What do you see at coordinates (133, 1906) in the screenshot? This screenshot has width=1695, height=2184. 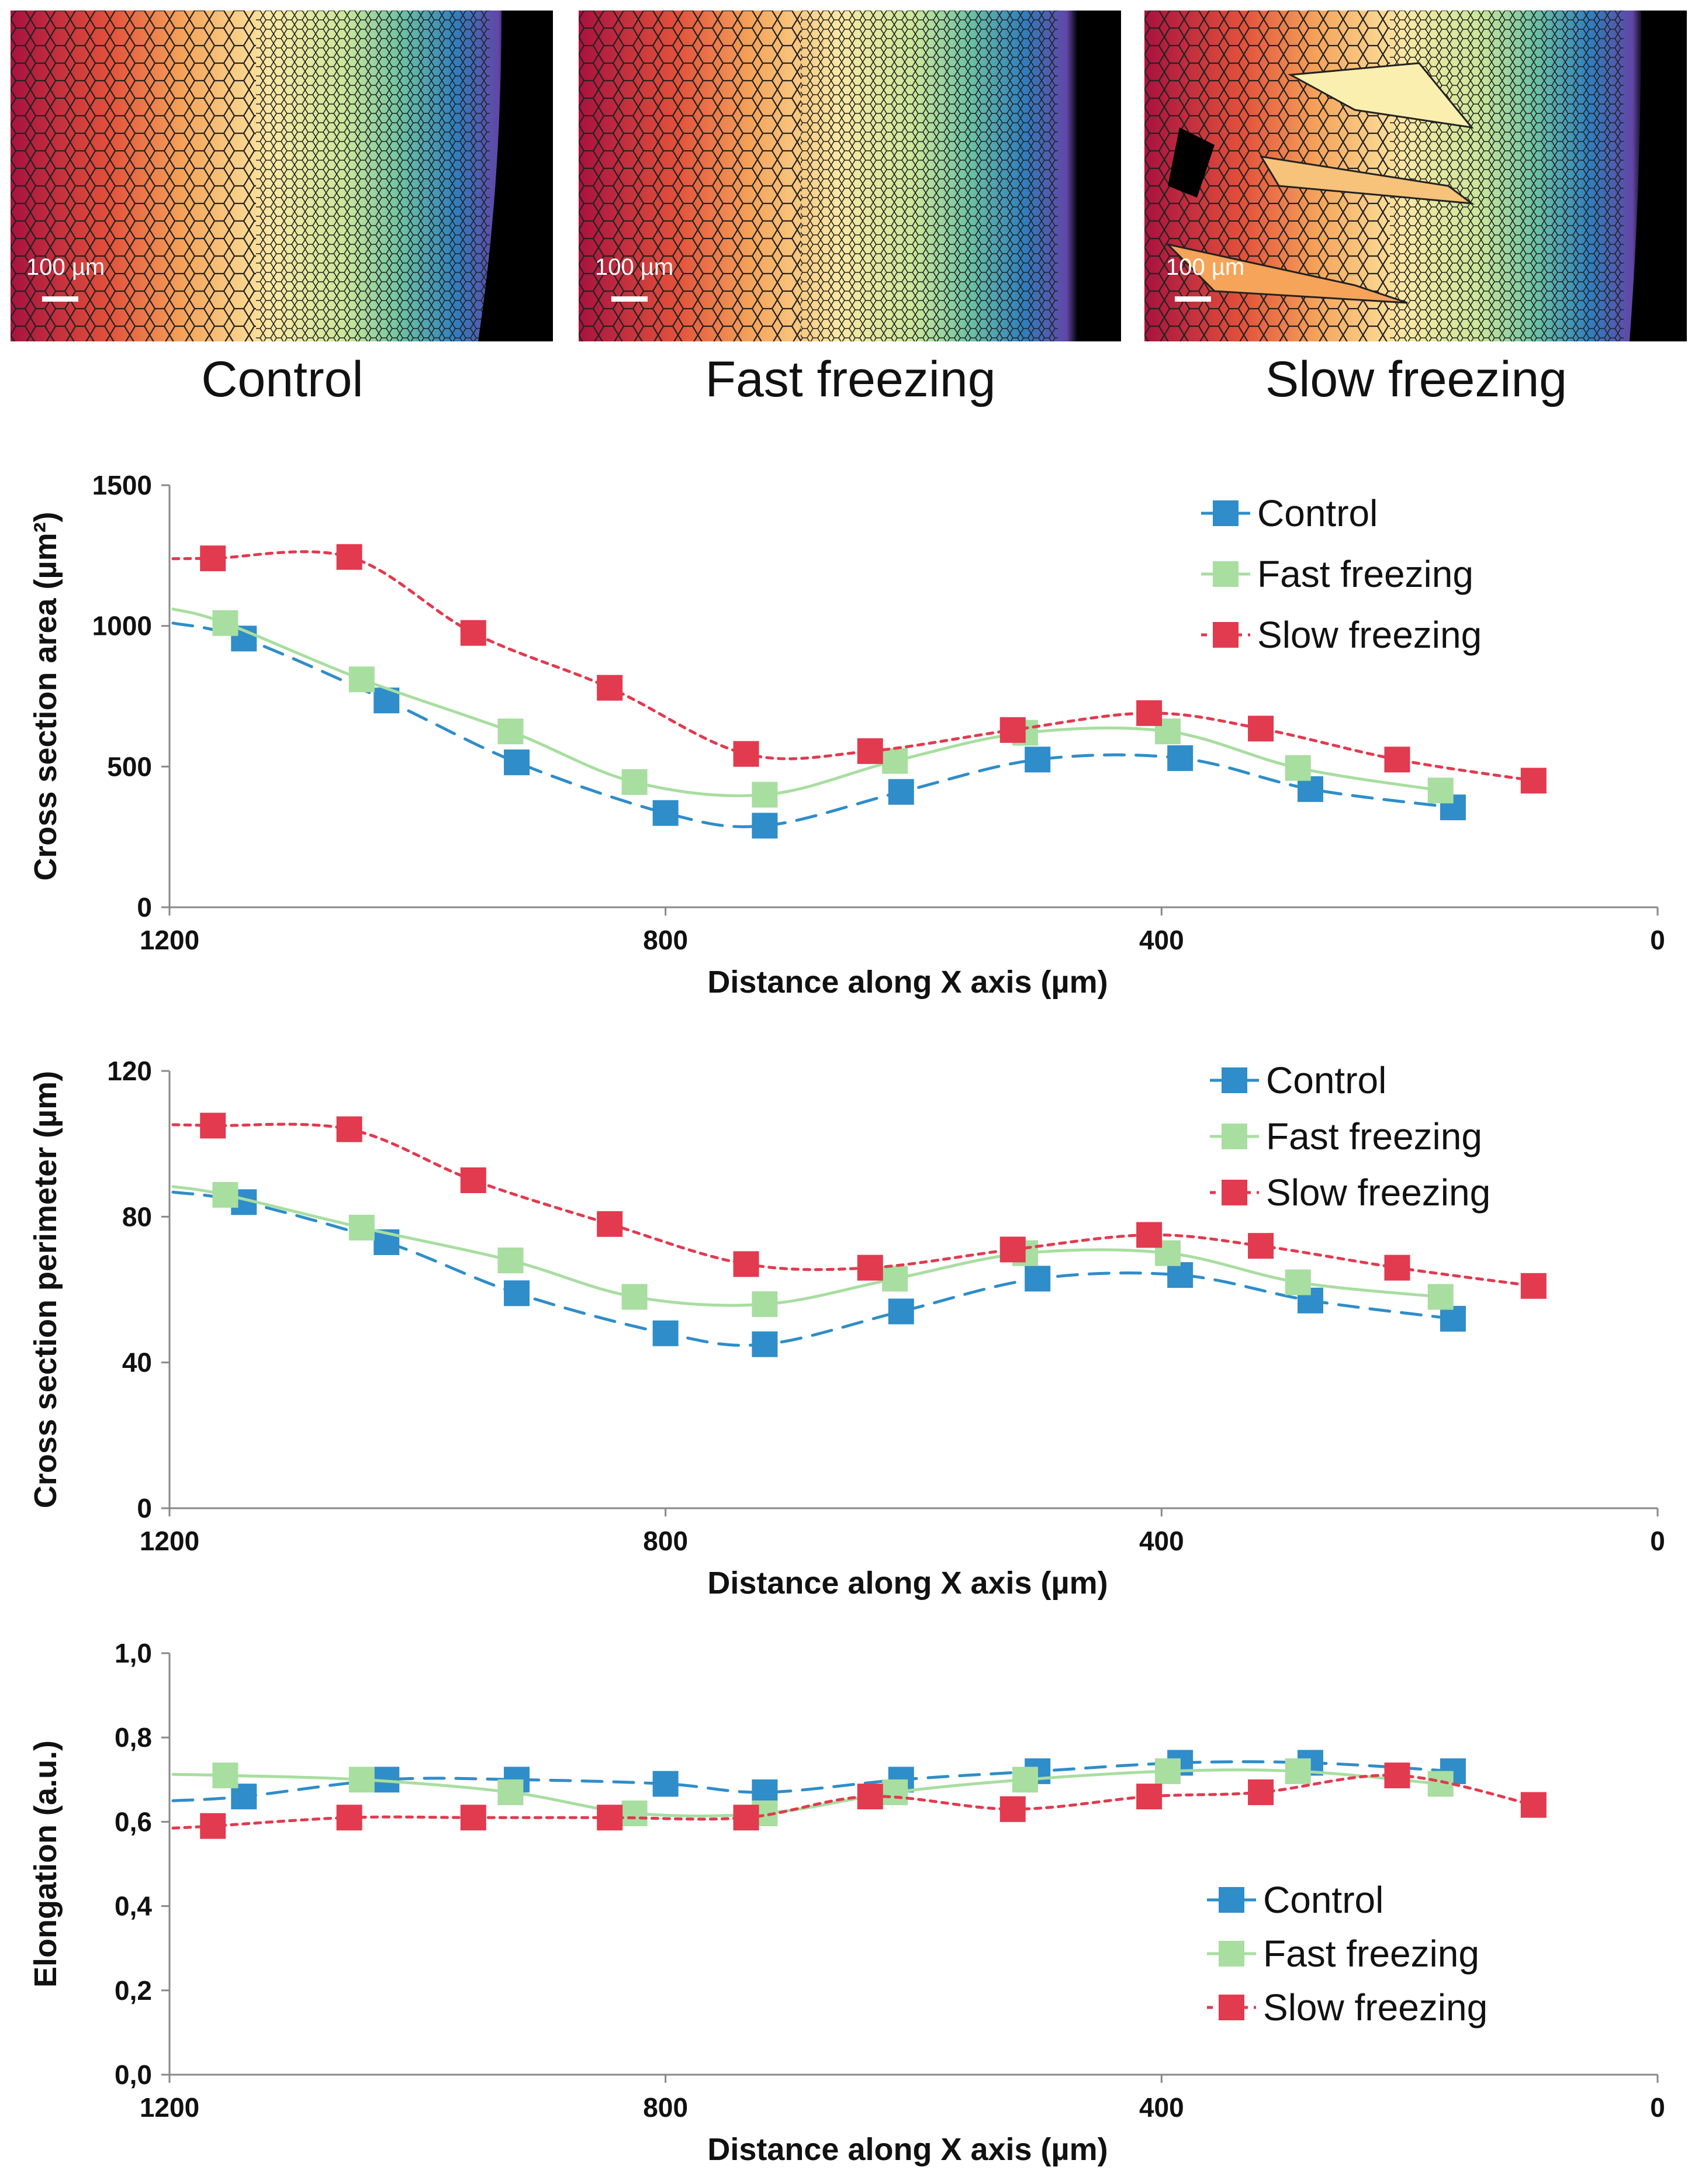 I see `y-tick-label: 0,4` at bounding box center [133, 1906].